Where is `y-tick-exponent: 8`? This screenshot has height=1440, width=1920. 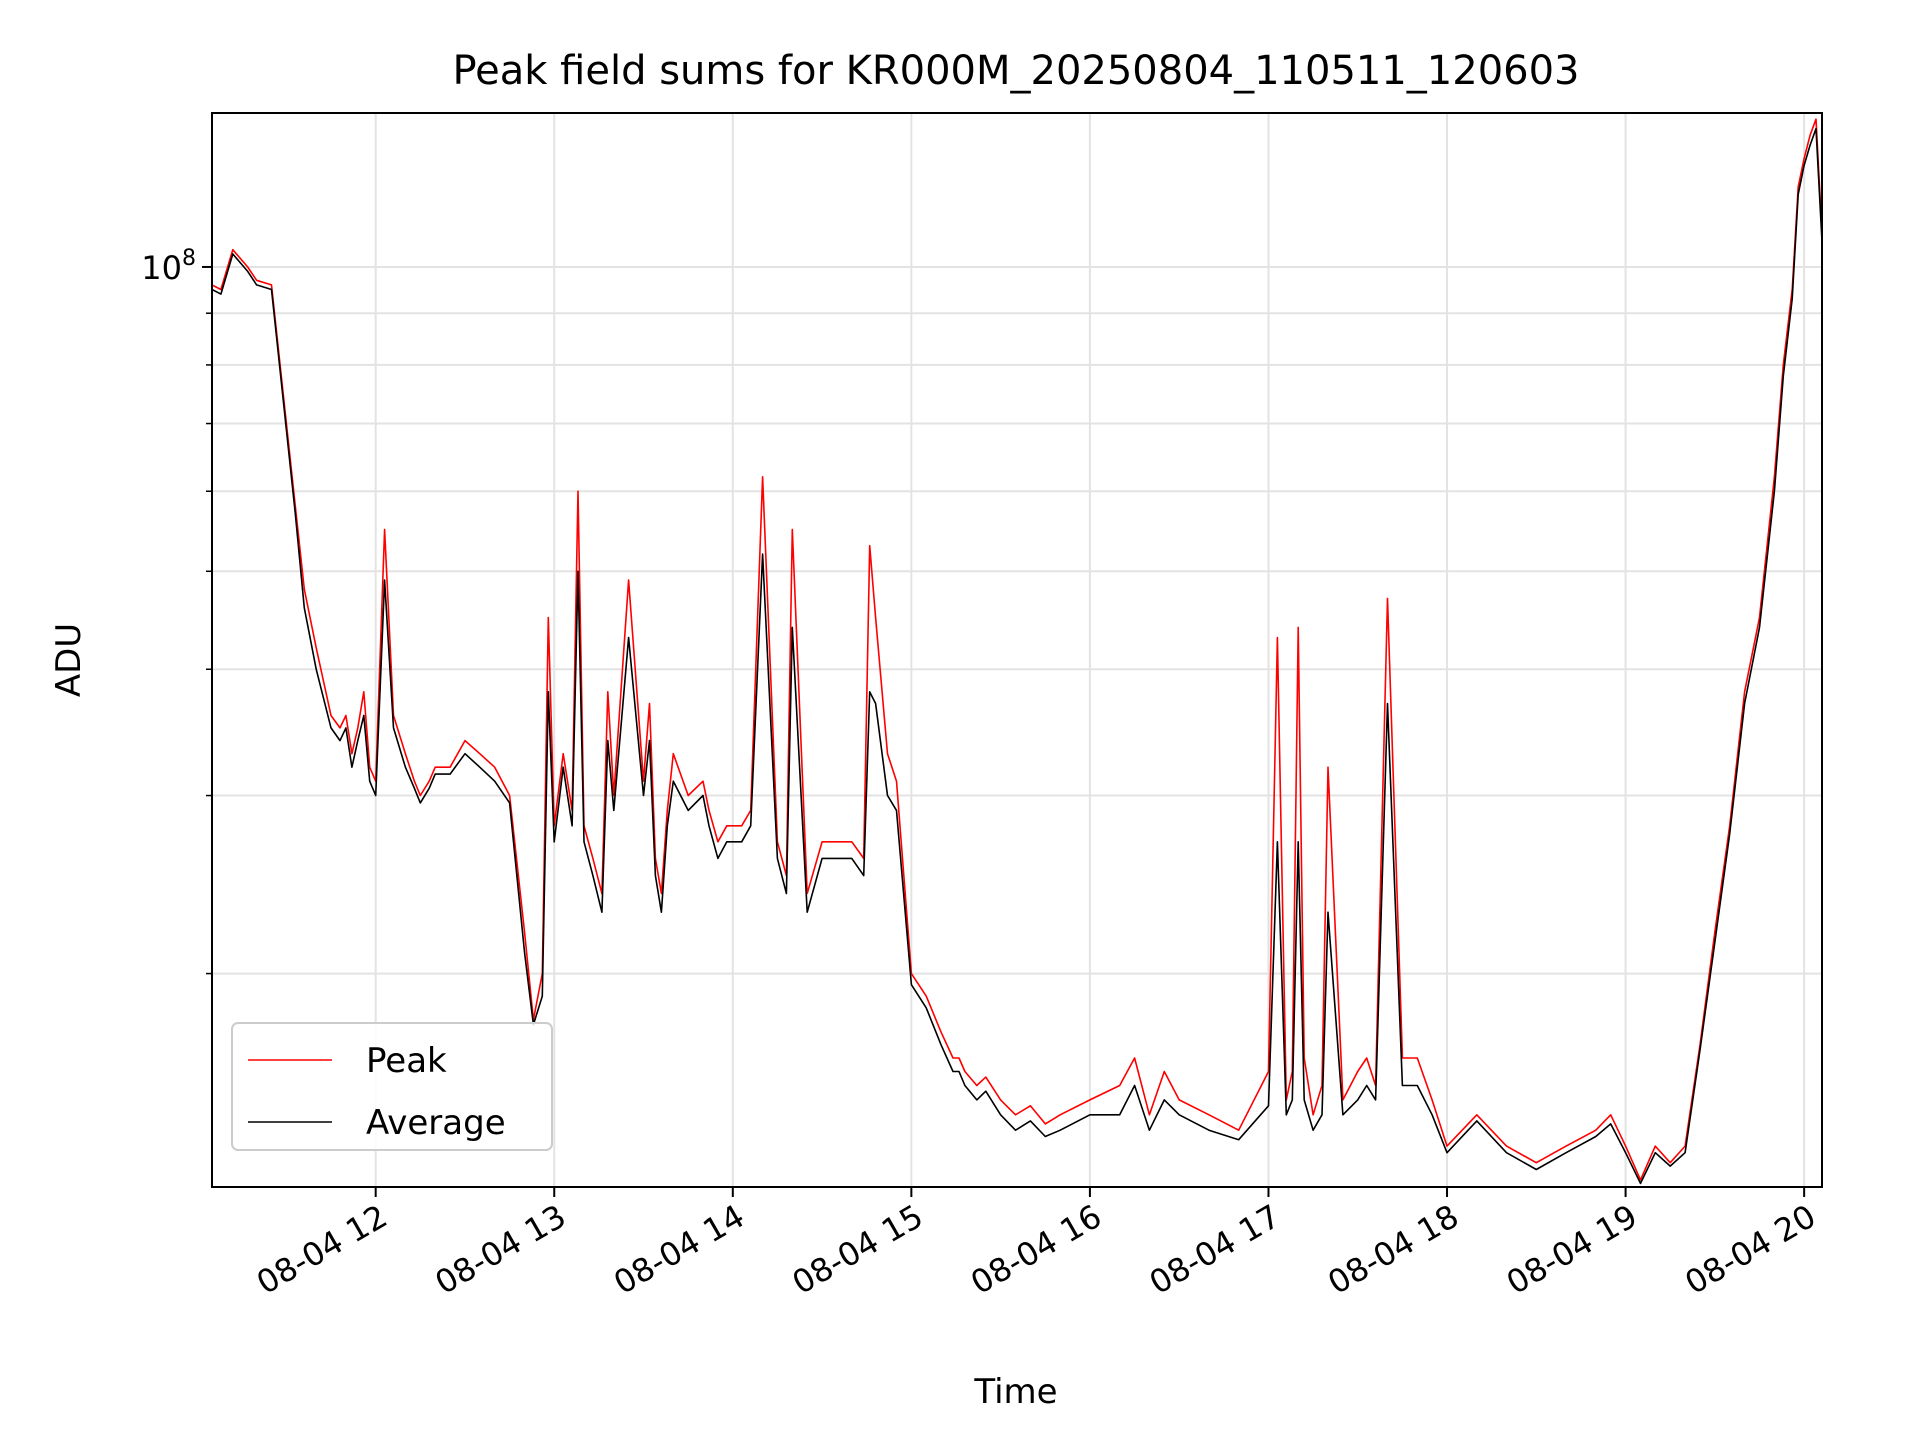
y-tick-exponent: 8 is located at coordinates (189, 258).